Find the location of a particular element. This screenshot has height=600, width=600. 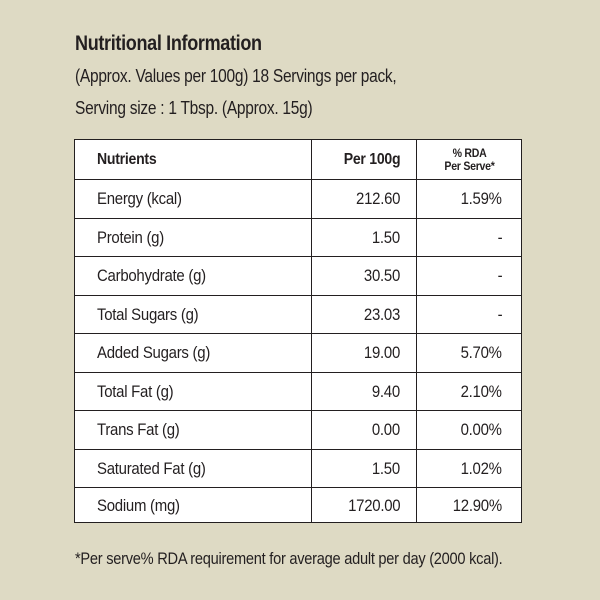

header-per-100g: Per 100g is located at coordinates (363, 159).